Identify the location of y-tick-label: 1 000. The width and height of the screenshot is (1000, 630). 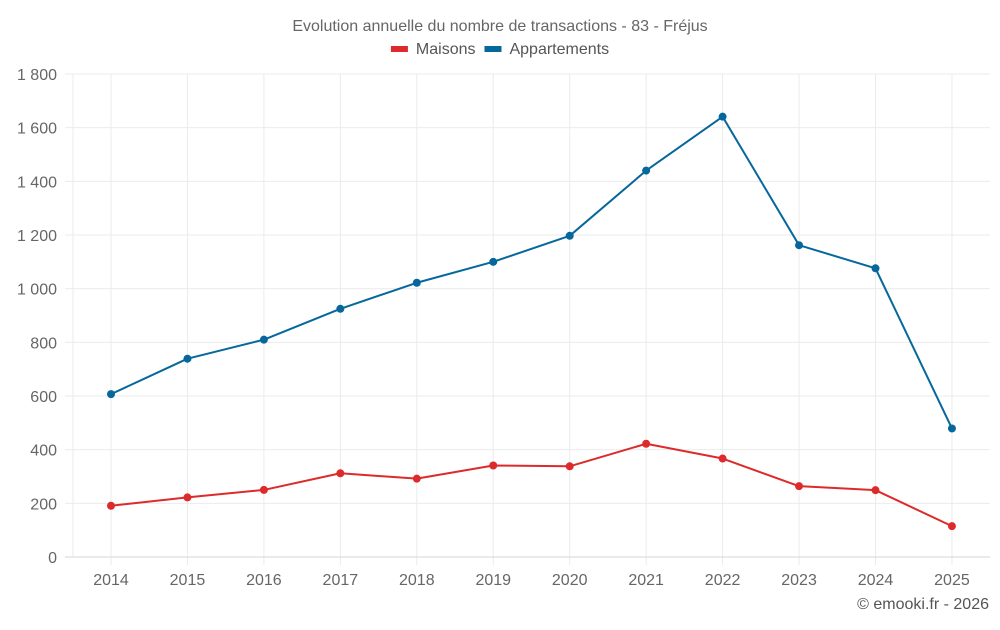
(37, 290).